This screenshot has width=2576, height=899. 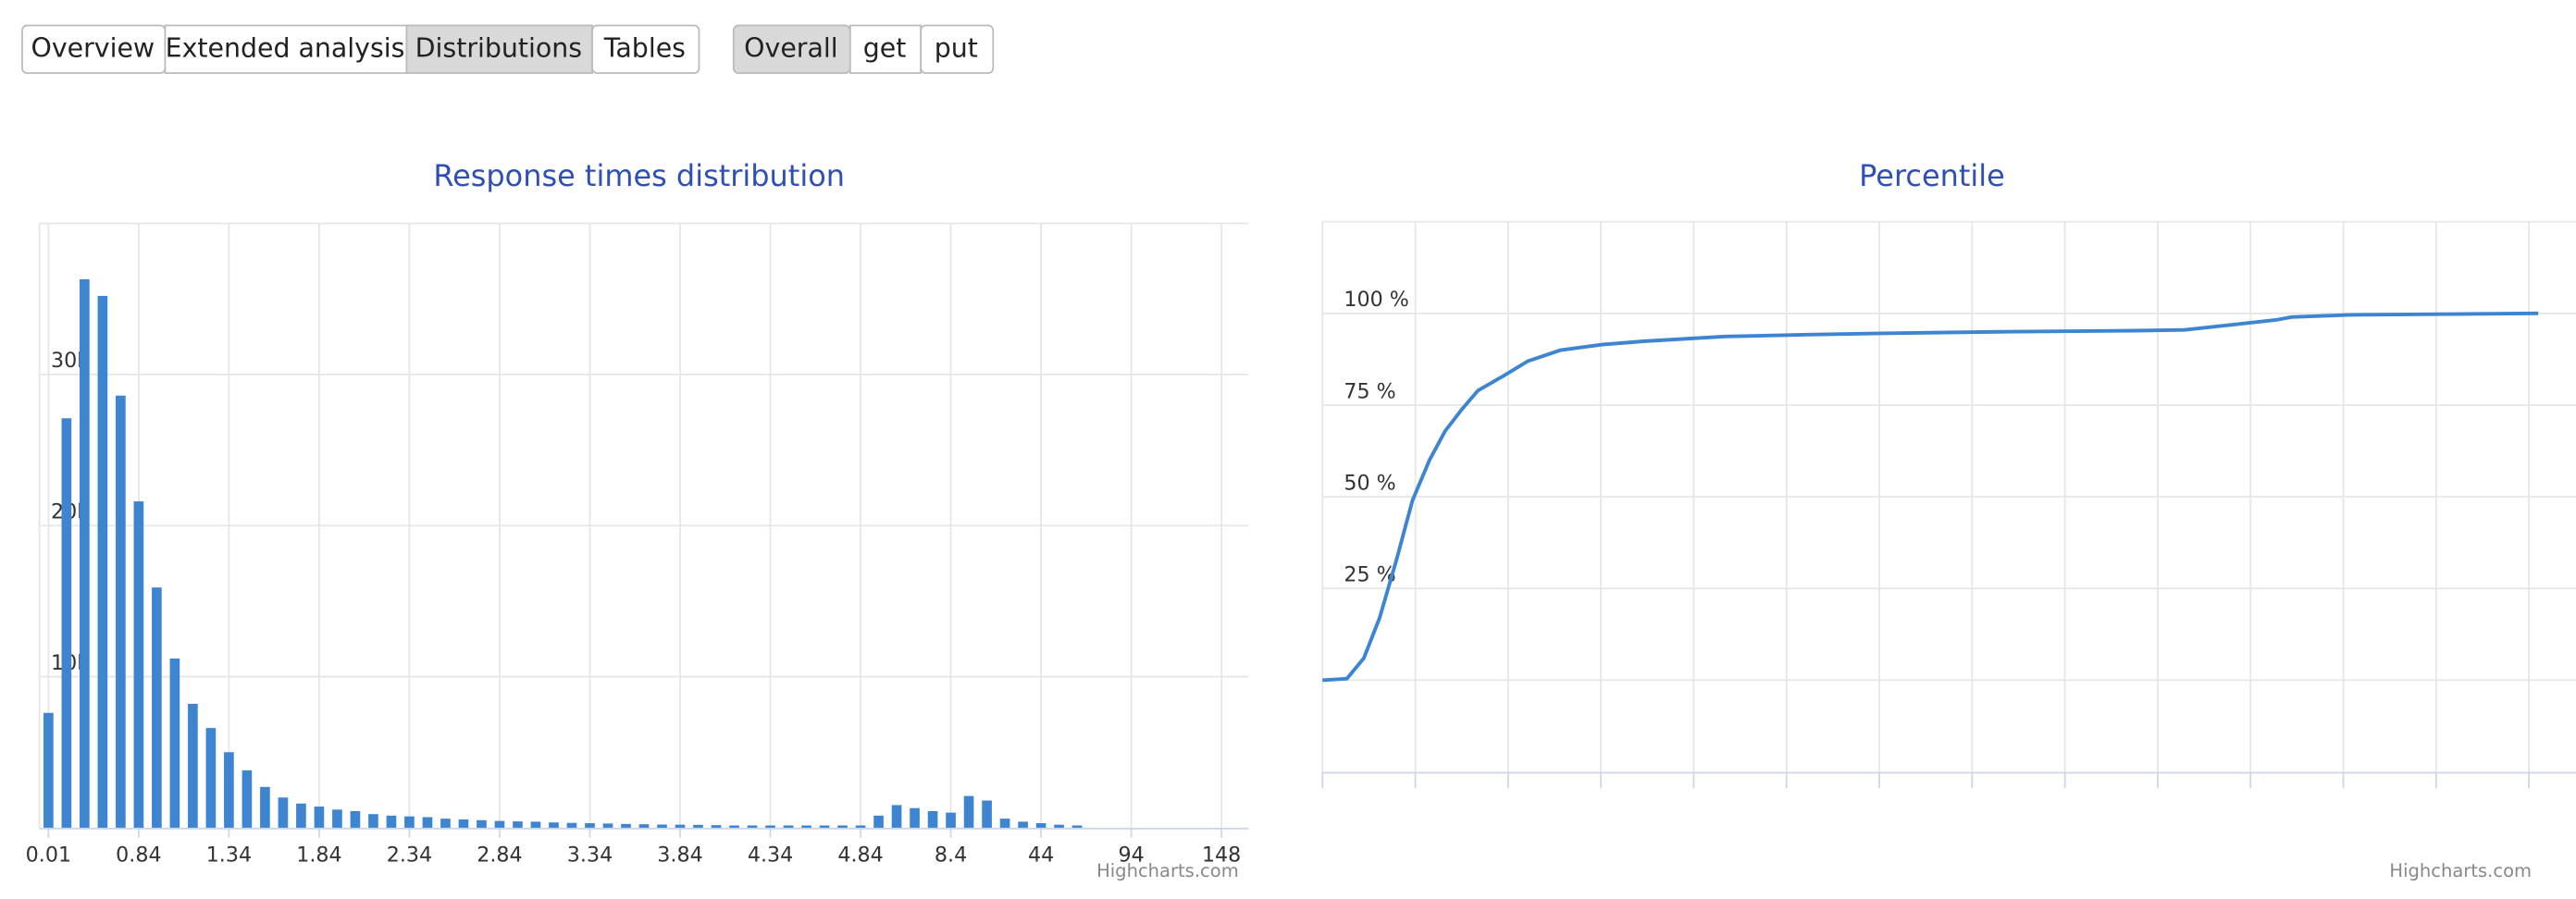 I want to click on x-tick-label: 4.84, so click(x=860, y=856).